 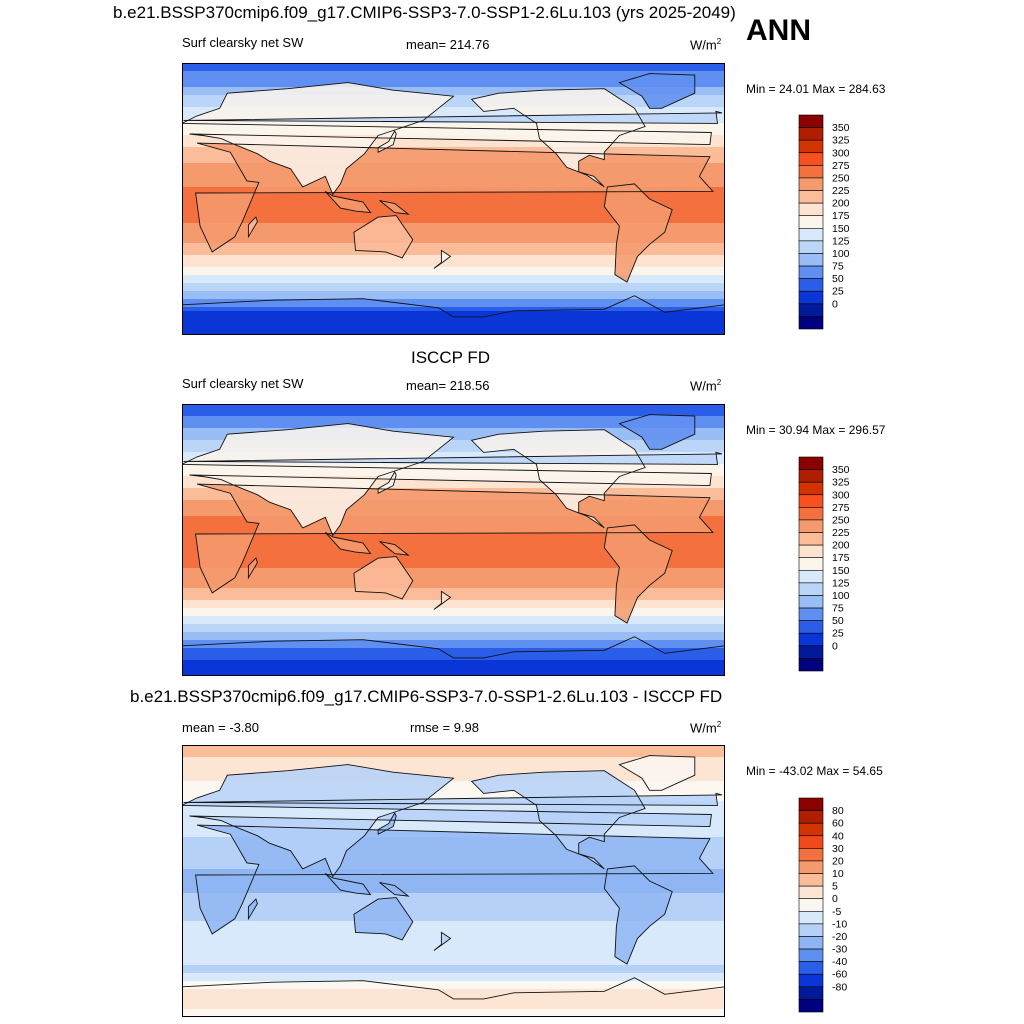 I want to click on coastline-south-america, so click(x=638, y=574).